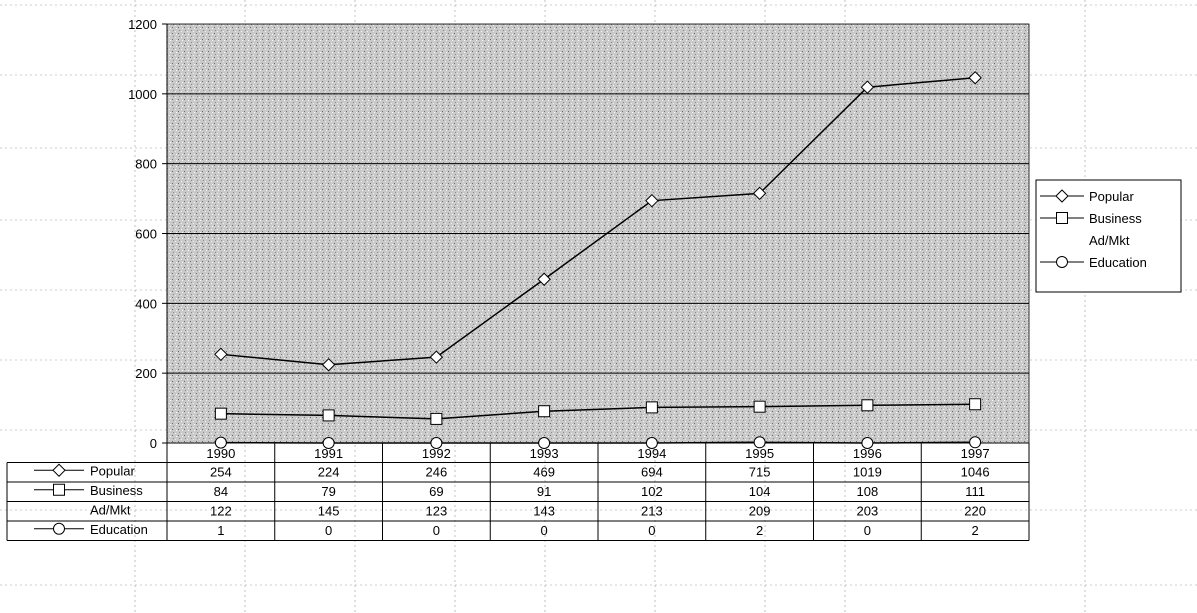 The width and height of the screenshot is (1197, 613). Describe the element at coordinates (221, 510) in the screenshot. I see `table-cell: 122` at that location.